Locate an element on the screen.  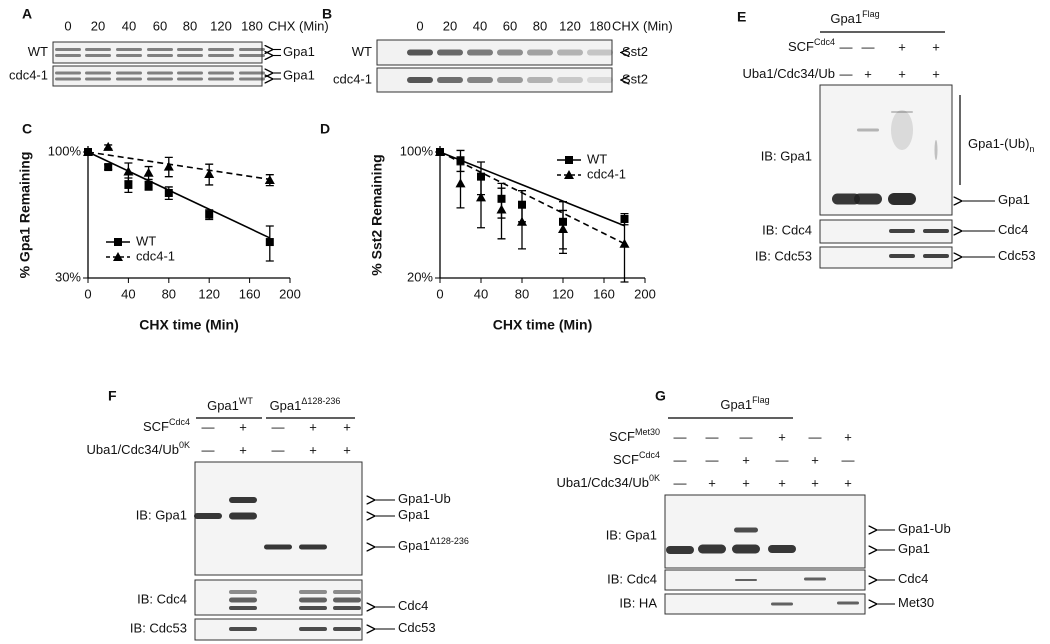
band-label: Gpa1-Ub is located at coordinates (424, 498).